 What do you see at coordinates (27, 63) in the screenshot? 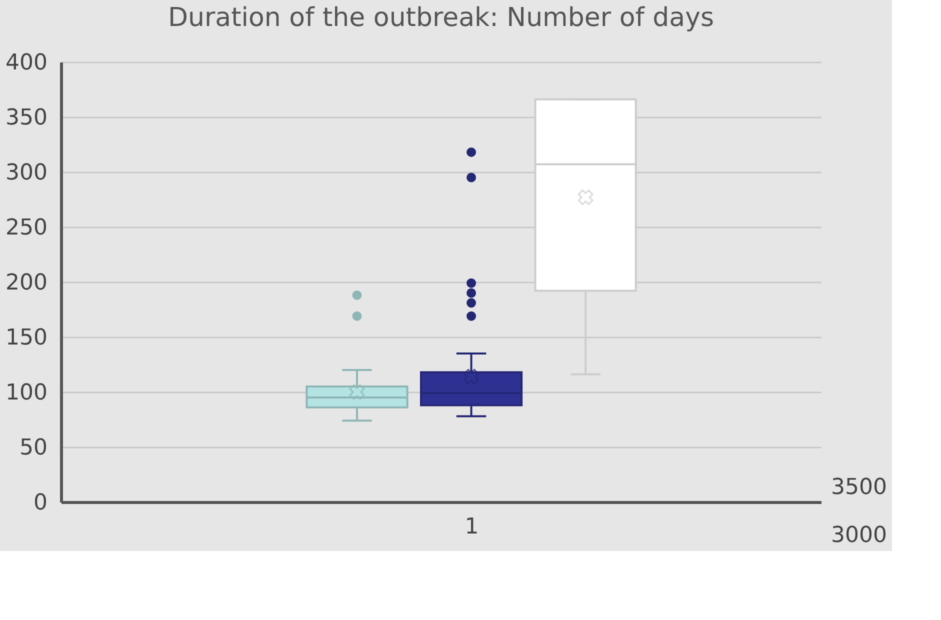
I see `y-tick-label: 400` at bounding box center [27, 63].